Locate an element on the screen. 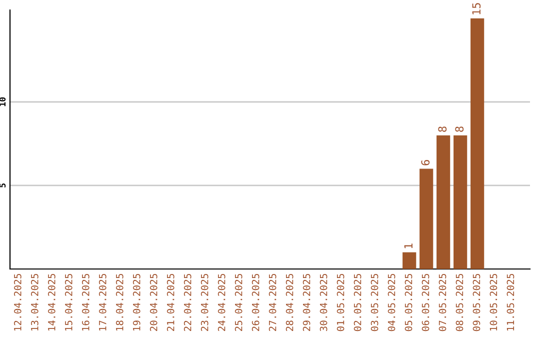  x-tick-label: 10.05.2025 is located at coordinates (494, 302).